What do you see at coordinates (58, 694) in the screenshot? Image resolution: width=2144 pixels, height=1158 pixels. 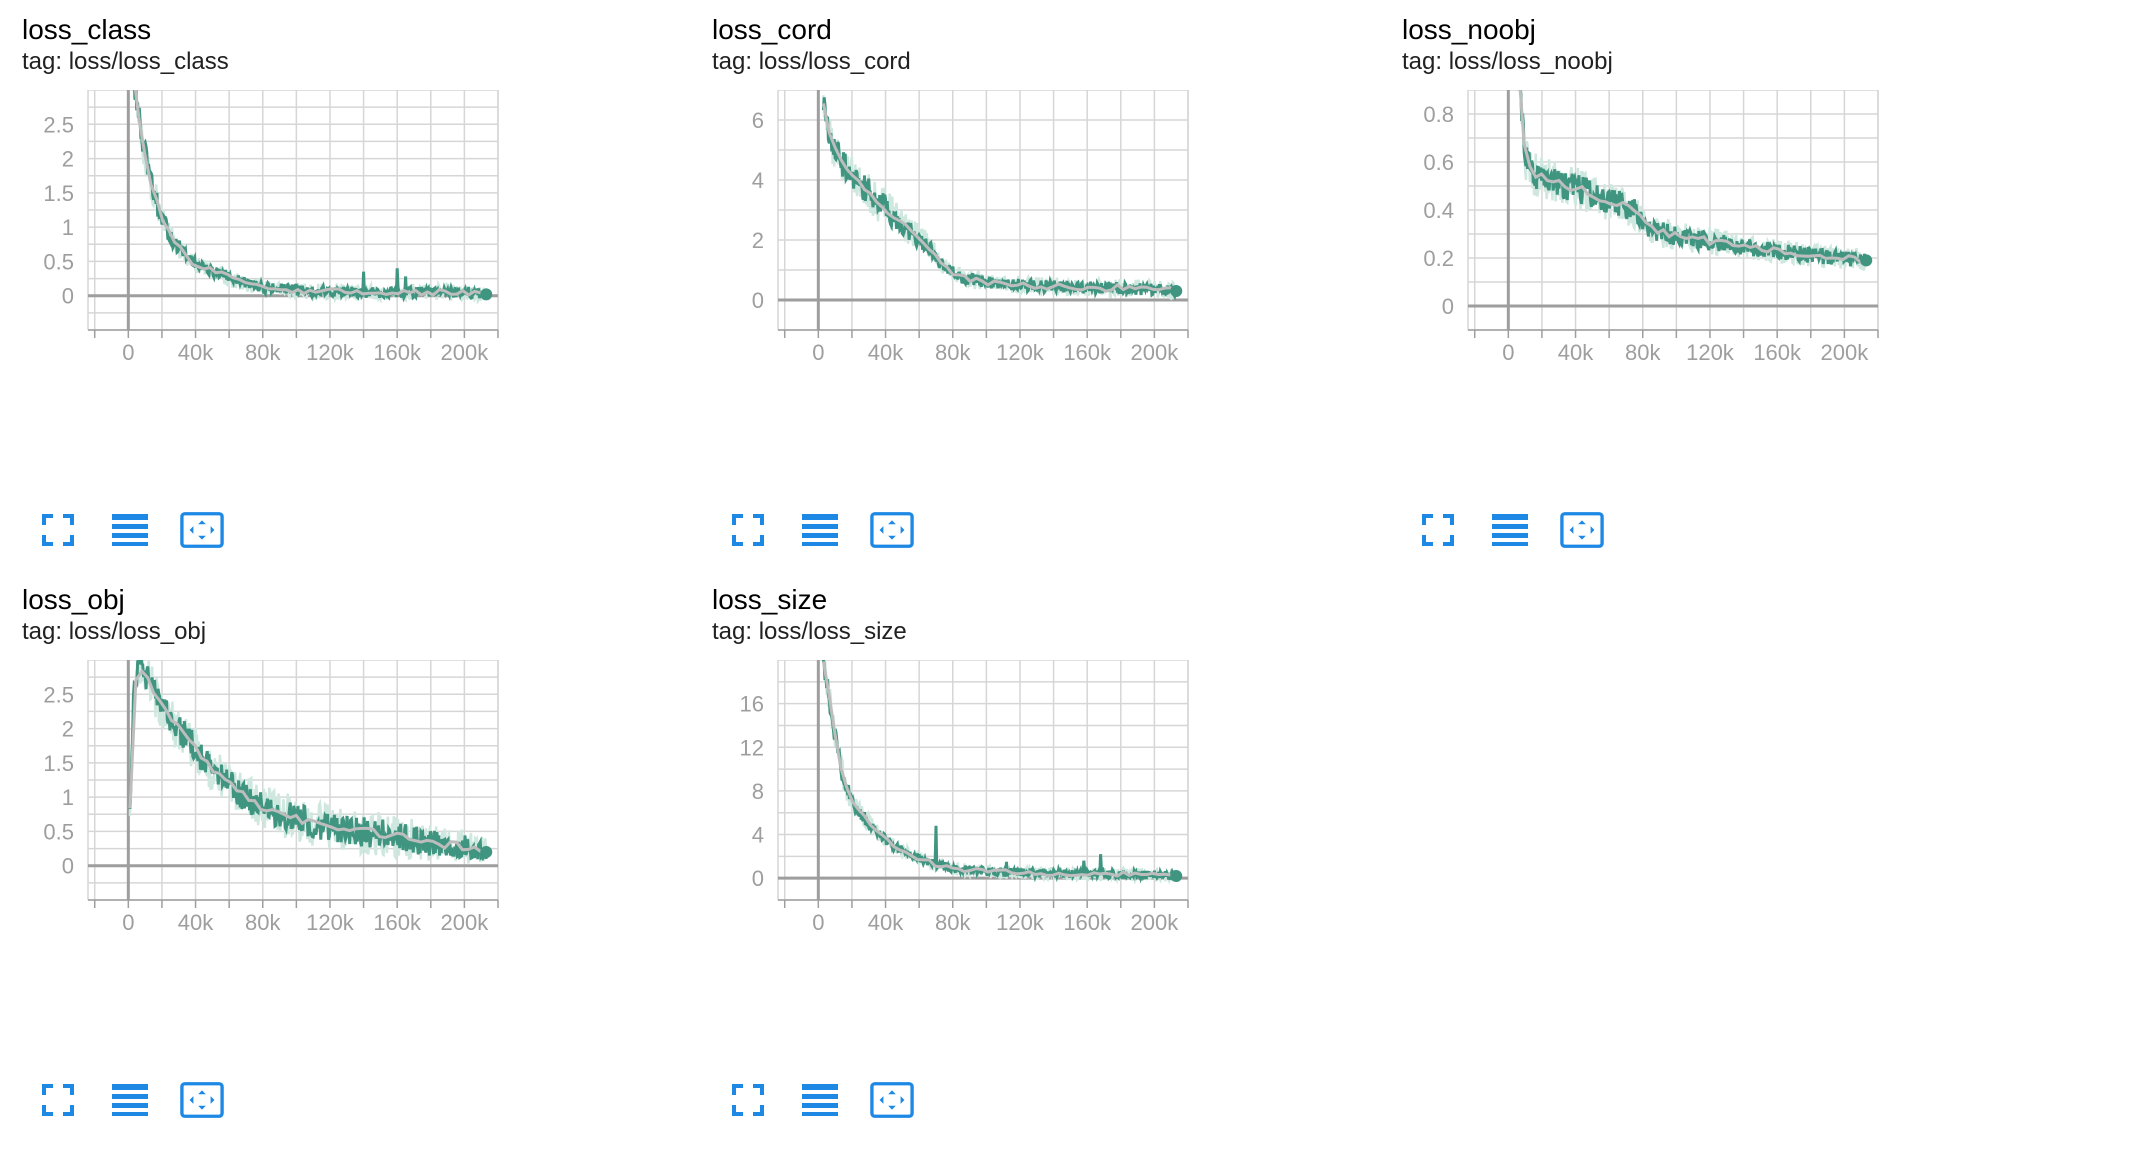 I see `y-tick-label: 2.5` at bounding box center [58, 694].